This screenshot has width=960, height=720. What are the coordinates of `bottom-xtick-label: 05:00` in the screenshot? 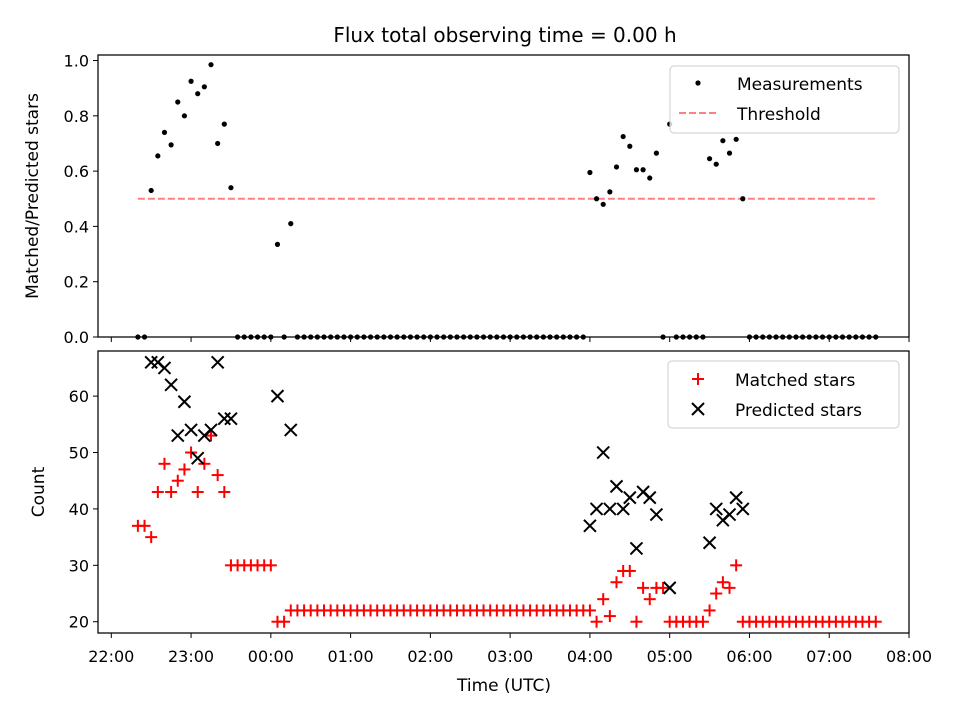 It's located at (670, 656).